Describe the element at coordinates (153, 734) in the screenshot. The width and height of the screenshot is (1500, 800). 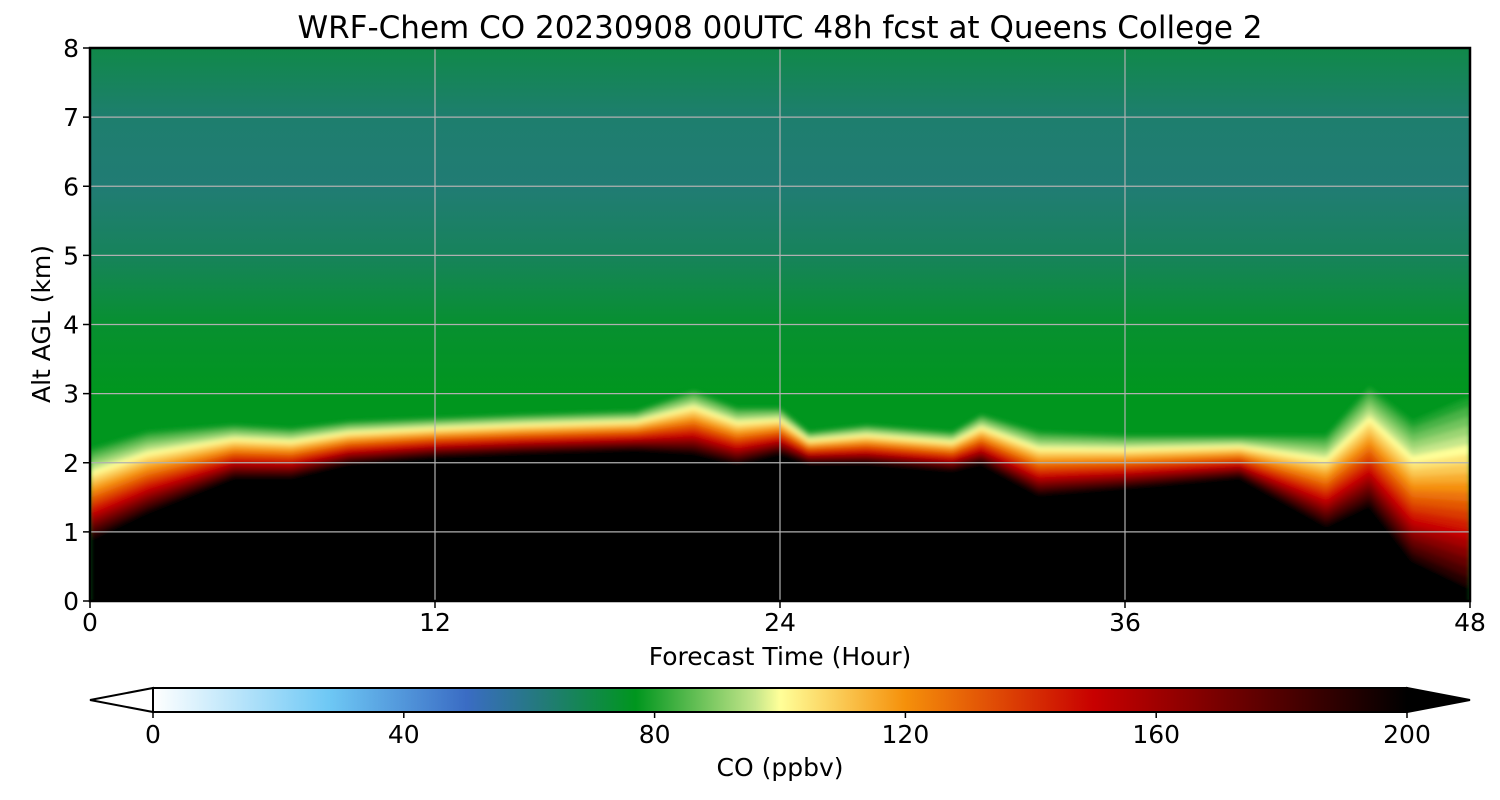
I see `colorbar-tick-label: 0` at that location.